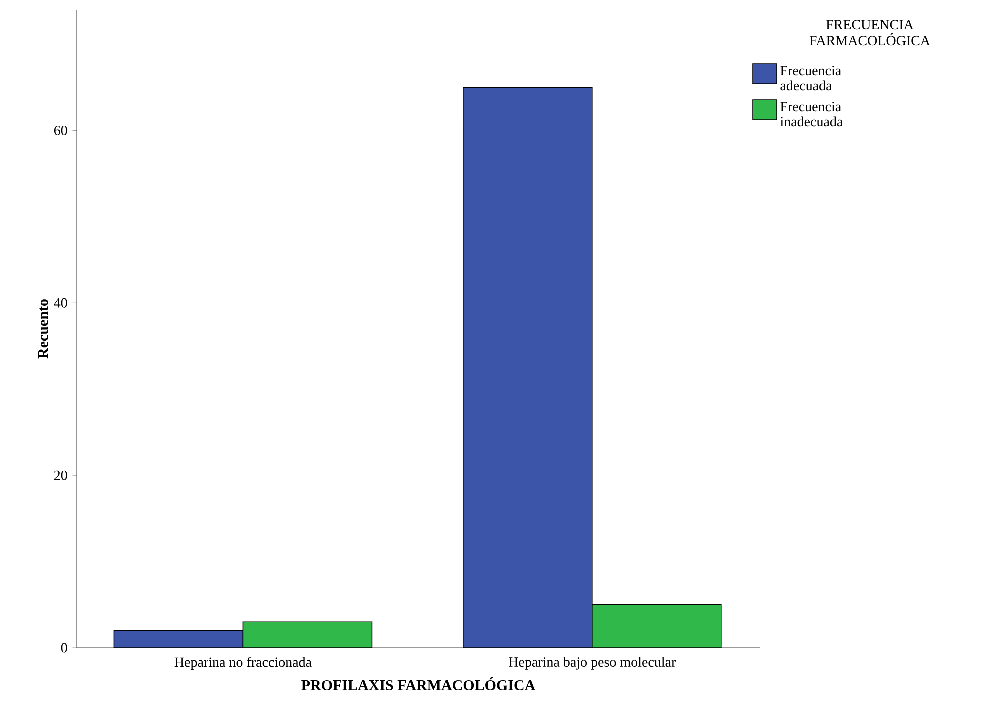  What do you see at coordinates (811, 114) in the screenshot?
I see `legend-label: Frecuencia inadecuada` at bounding box center [811, 114].